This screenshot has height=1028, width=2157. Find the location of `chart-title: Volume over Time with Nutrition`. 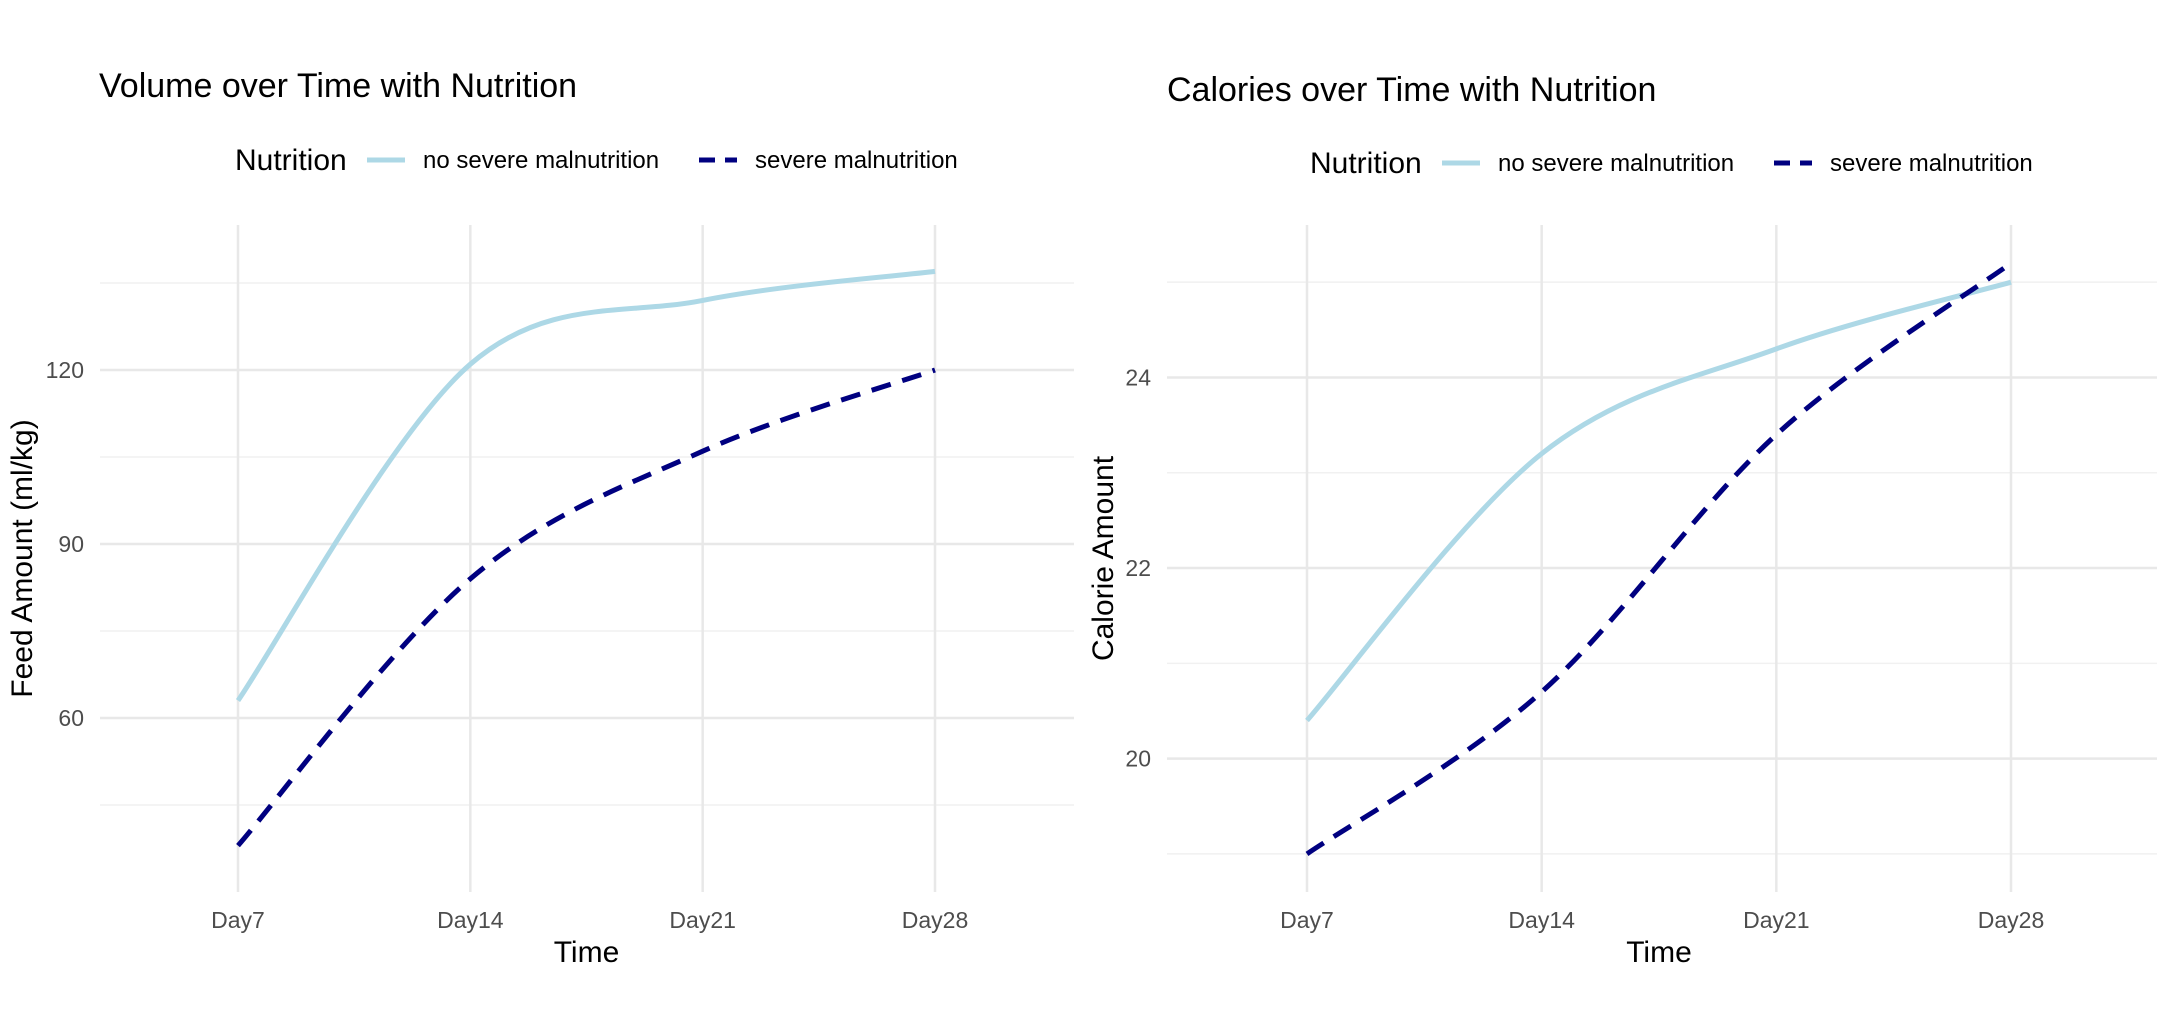

chart-title: Volume over Time with Nutrition is located at coordinates (338, 86).